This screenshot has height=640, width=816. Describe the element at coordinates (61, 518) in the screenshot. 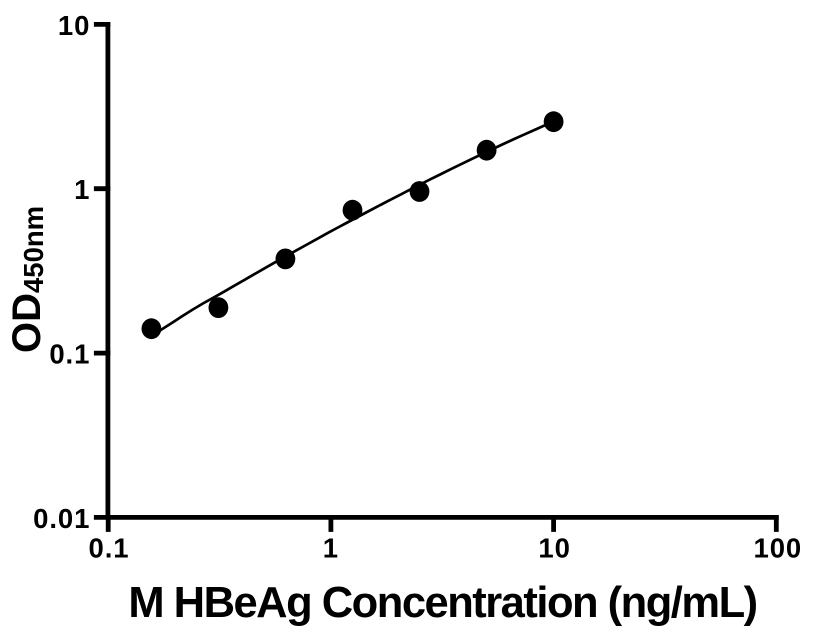

I see `svg-text: 0.01` at that location.